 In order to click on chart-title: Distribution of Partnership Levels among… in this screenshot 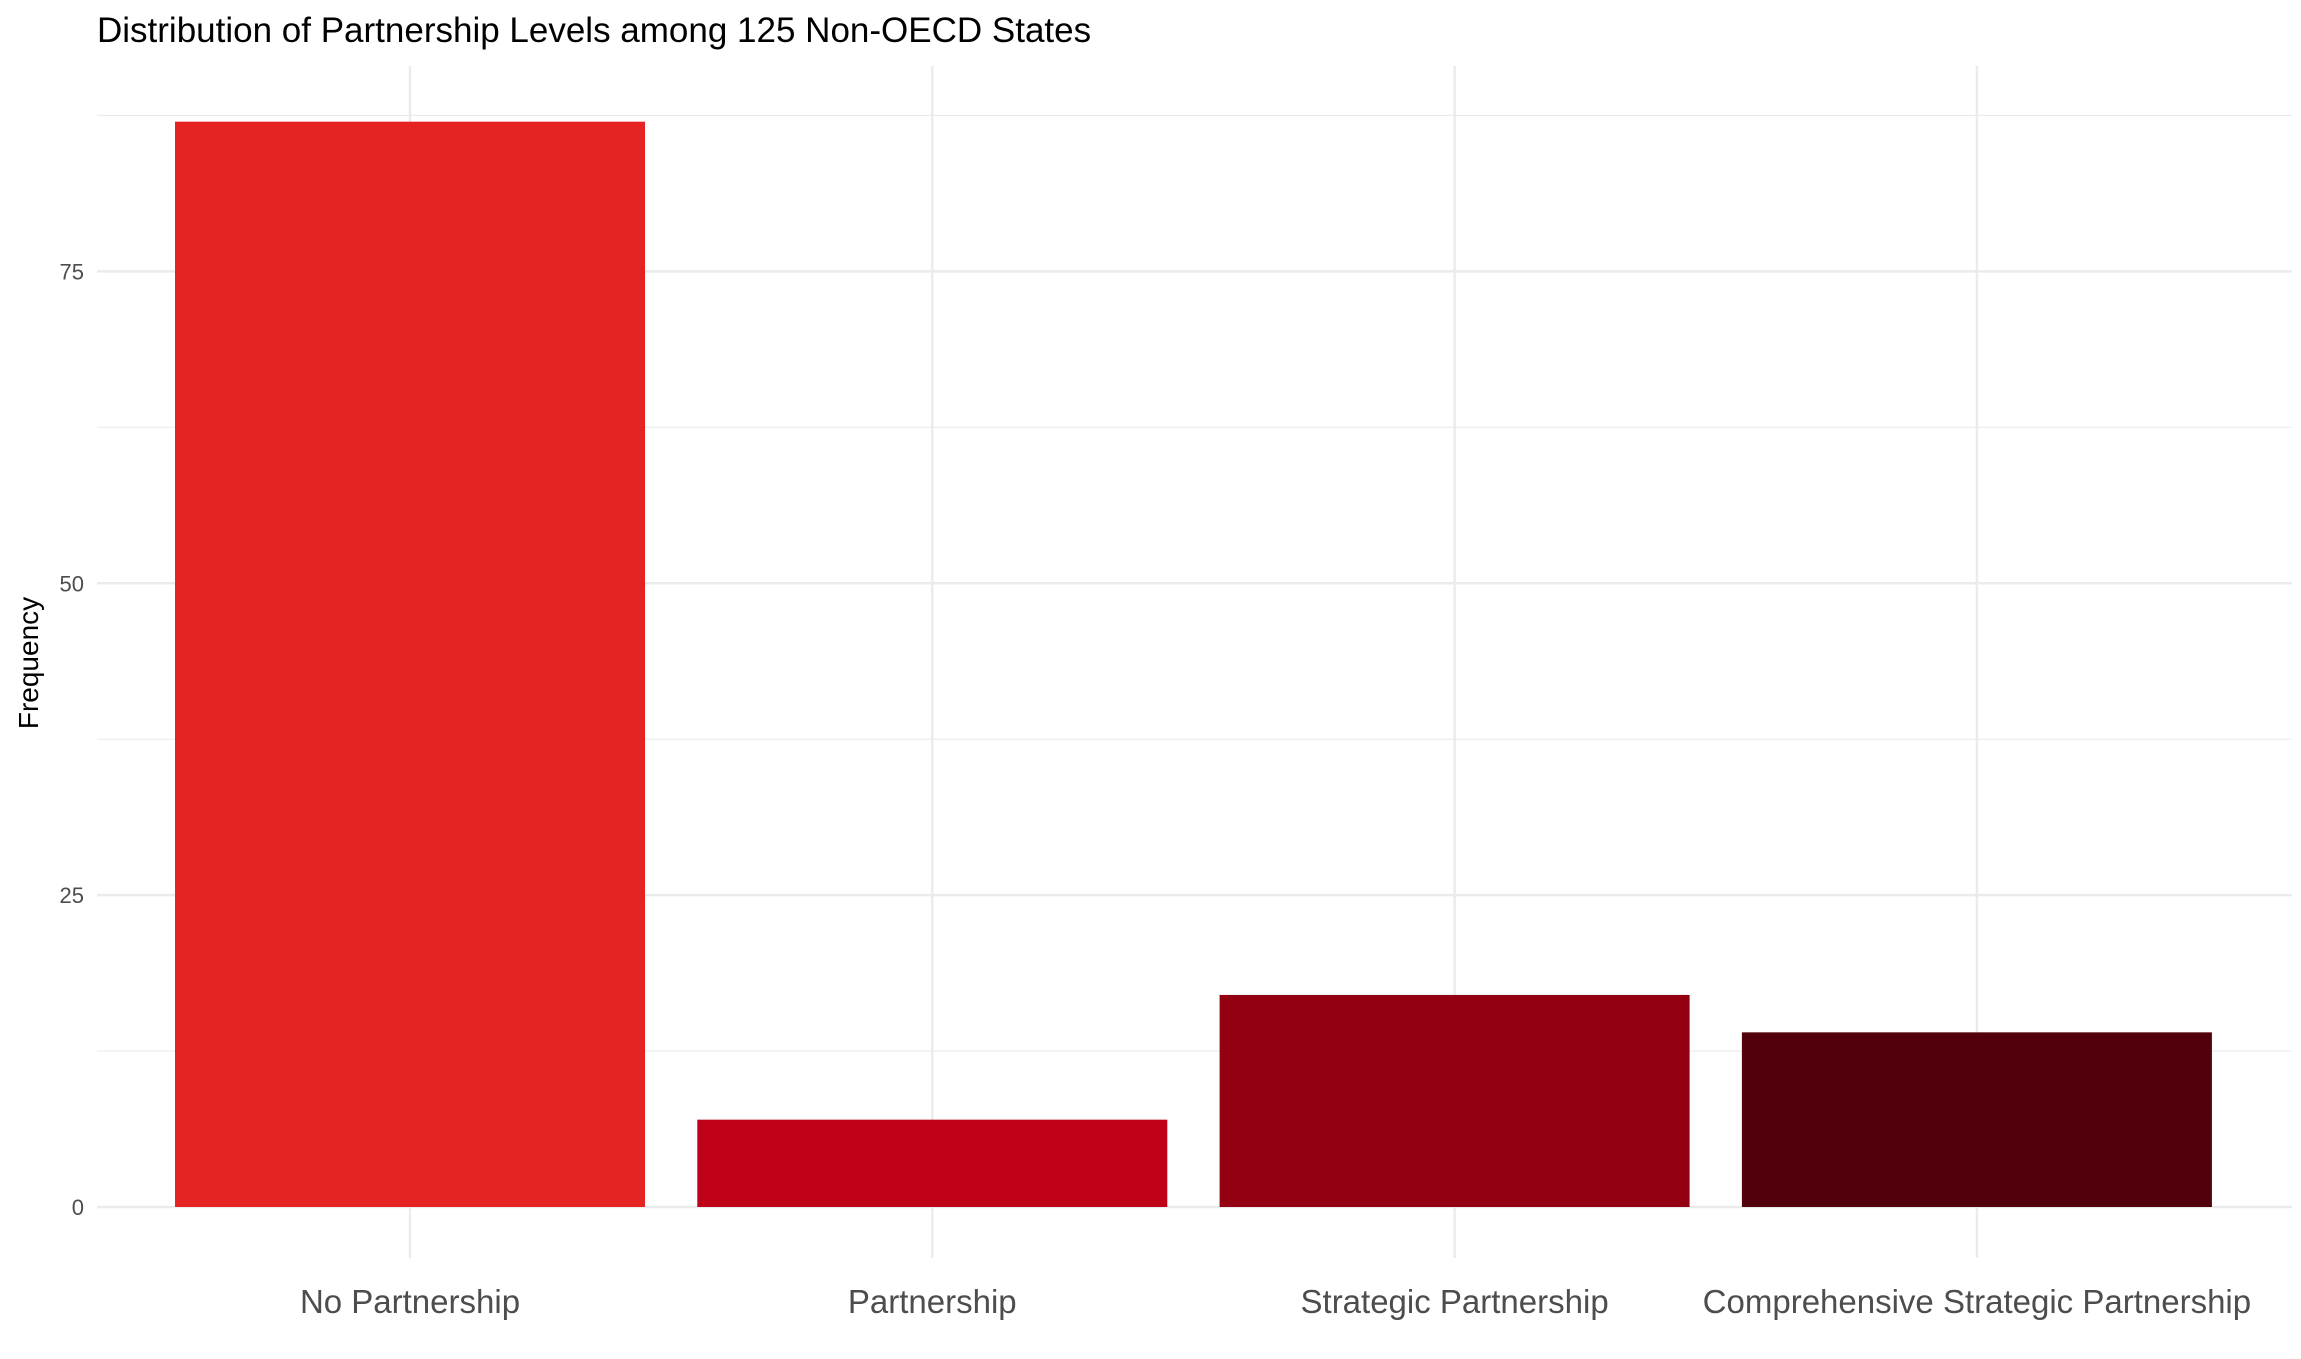, I will do `click(594, 30)`.